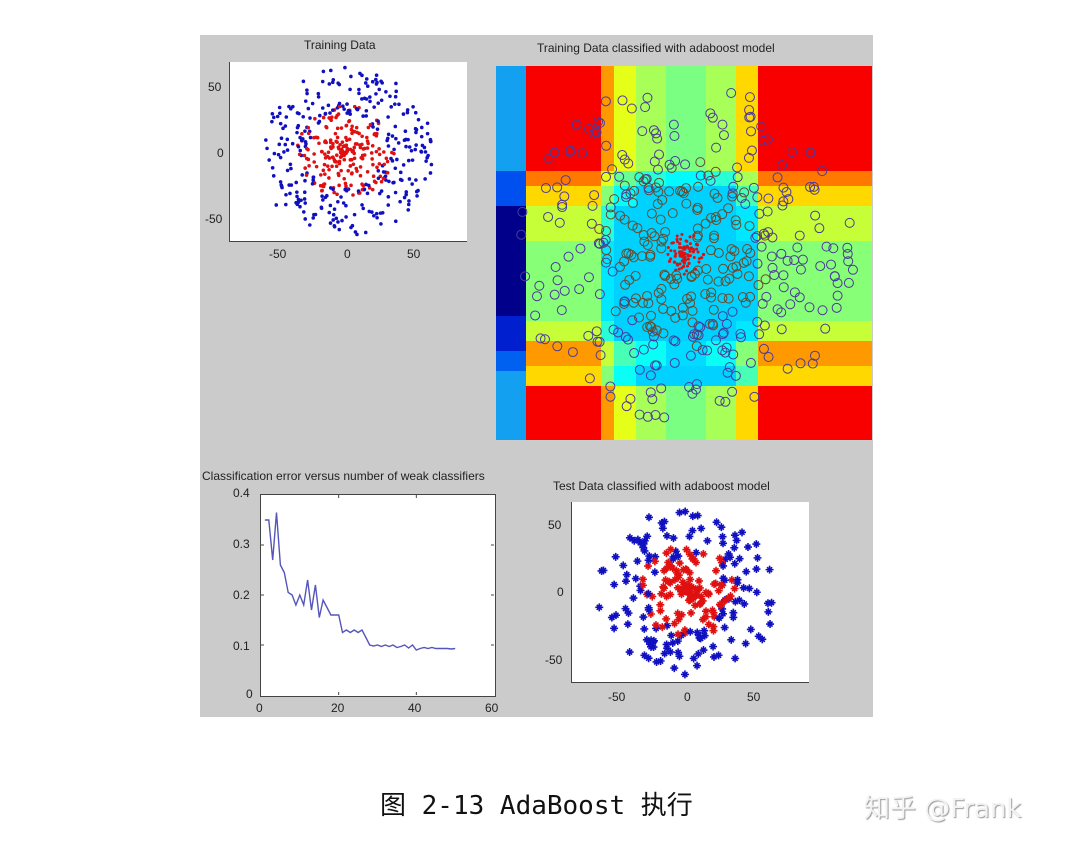  What do you see at coordinates (415, 708) in the screenshot?
I see `x-tick: 40` at bounding box center [415, 708].